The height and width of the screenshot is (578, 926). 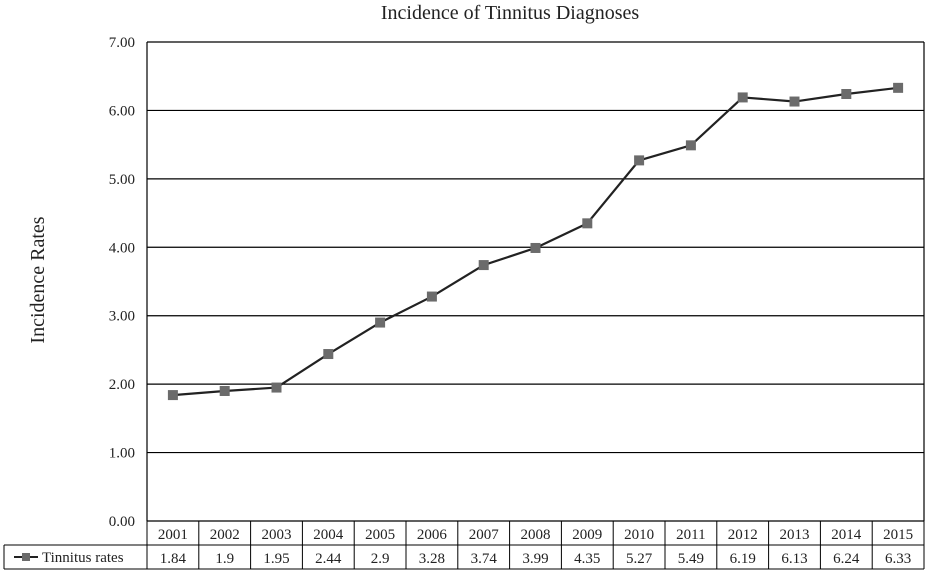 I want to click on x-tick-label: 2010, so click(x=639, y=535).